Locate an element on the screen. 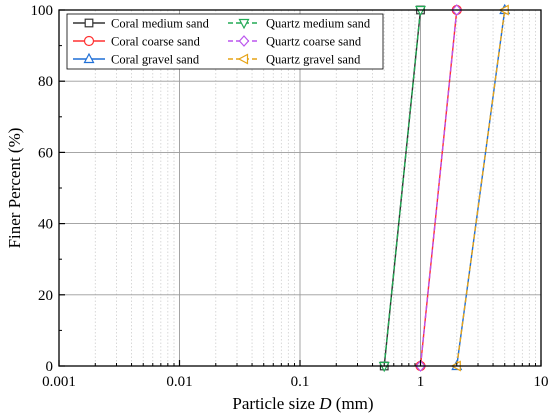 This screenshot has height=415, width=550. x-tick-label: 10 is located at coordinates (541, 382).